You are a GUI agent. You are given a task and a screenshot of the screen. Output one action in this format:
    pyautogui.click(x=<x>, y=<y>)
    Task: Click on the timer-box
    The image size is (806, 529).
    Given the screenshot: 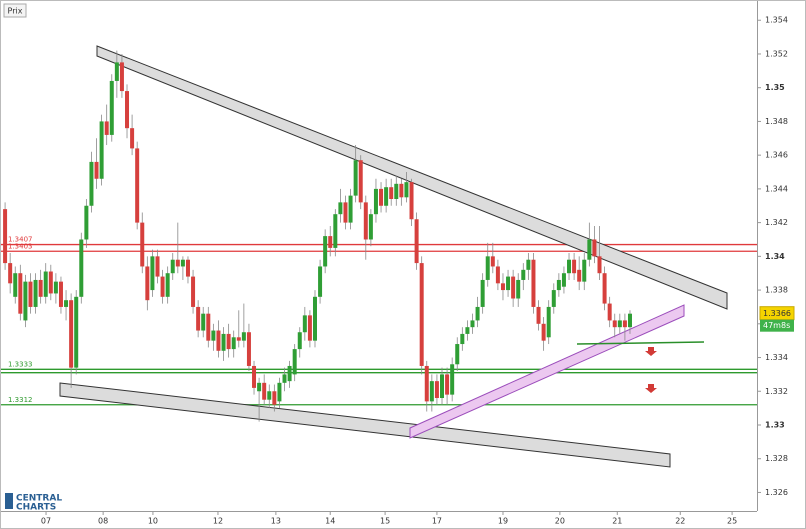 What is the action you would take?
    pyautogui.click(x=777, y=325)
    